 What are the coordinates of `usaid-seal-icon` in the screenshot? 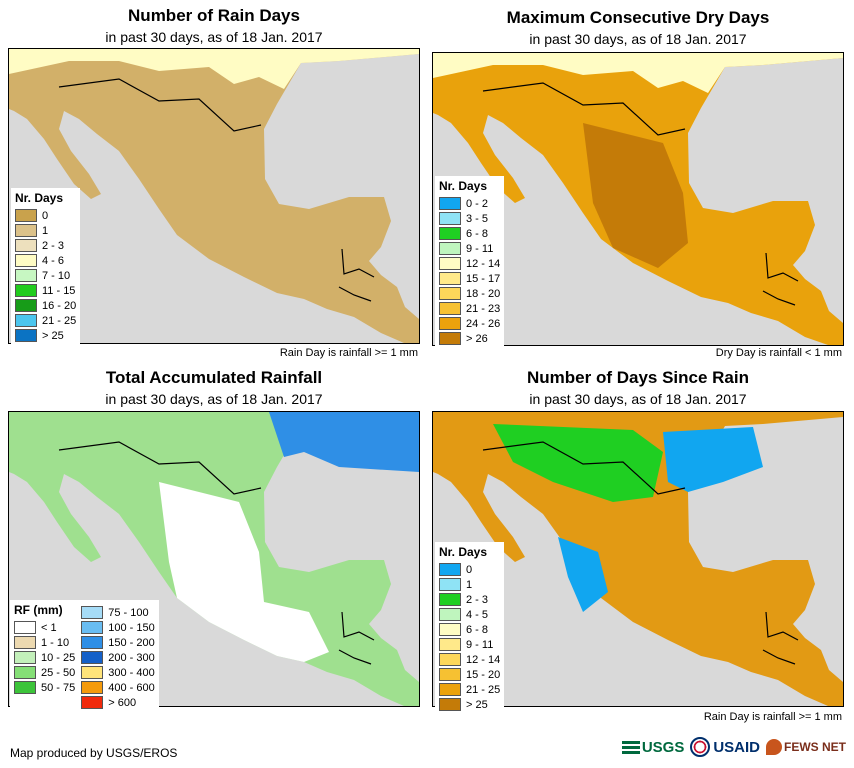 It's located at (700, 747).